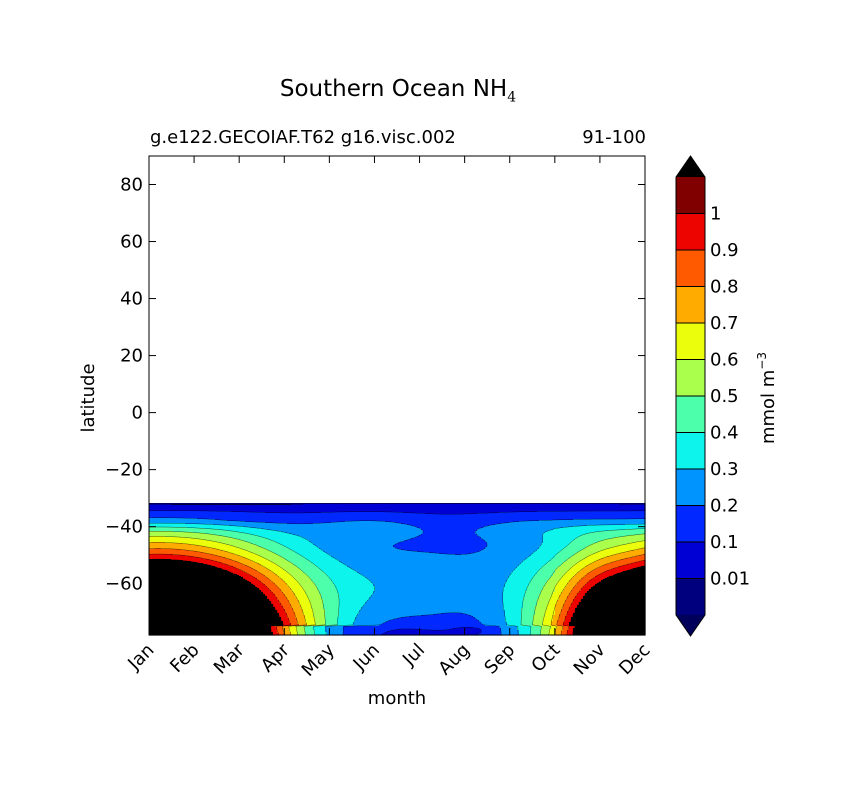 The image size is (859, 788). Describe the element at coordinates (724, 250) in the screenshot. I see `colorbar-tick-label: 0.9` at that location.